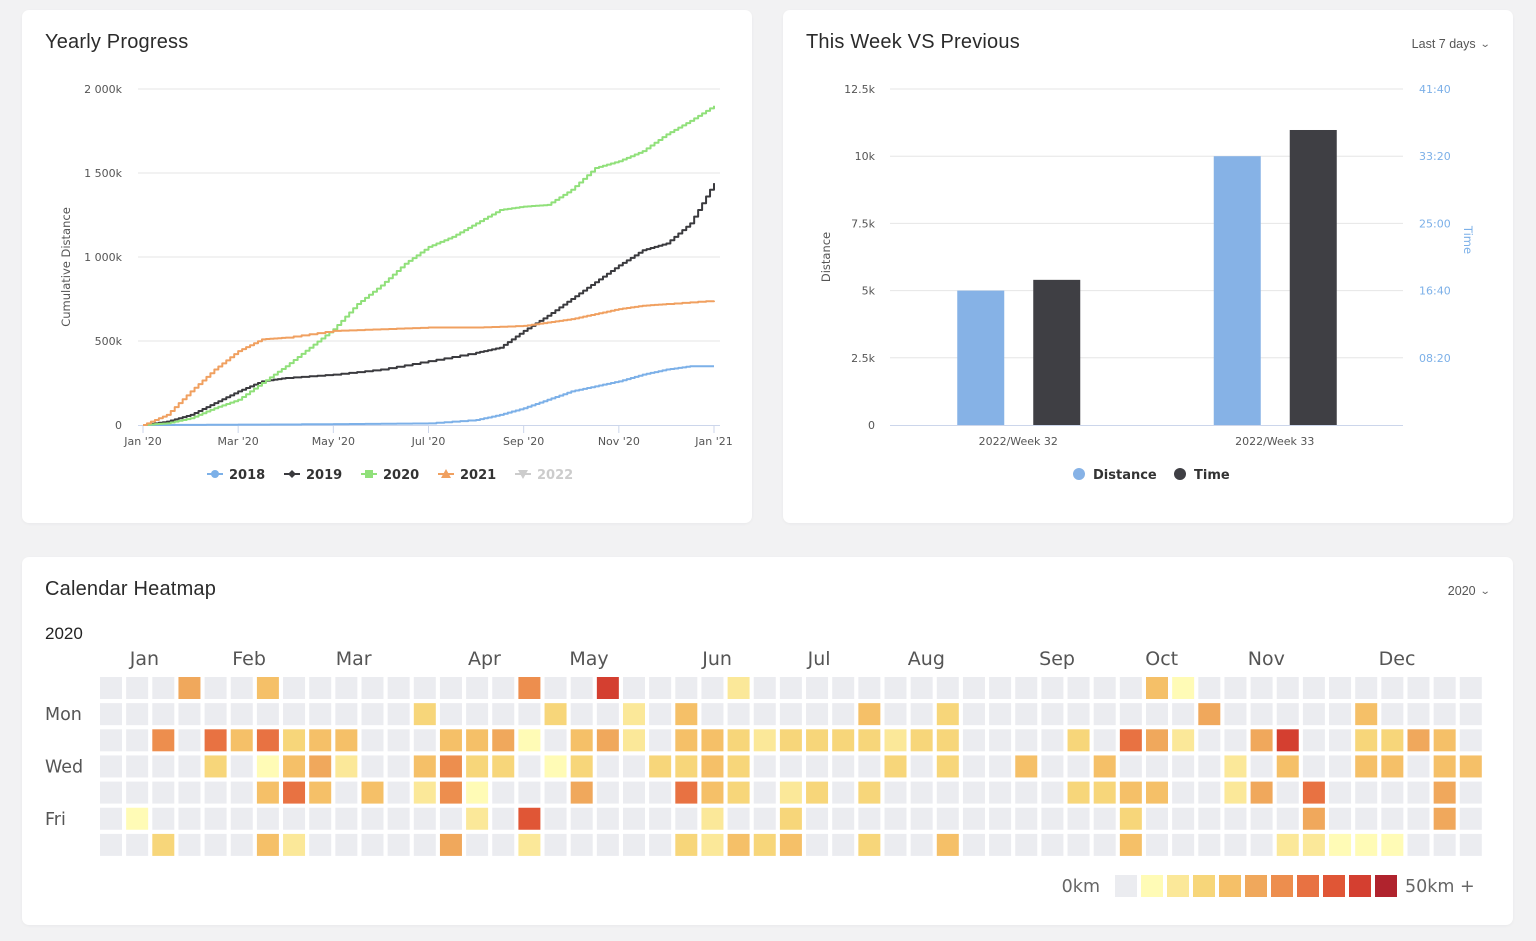 The width and height of the screenshot is (1536, 941). I want to click on time-bar, so click(1313, 277).